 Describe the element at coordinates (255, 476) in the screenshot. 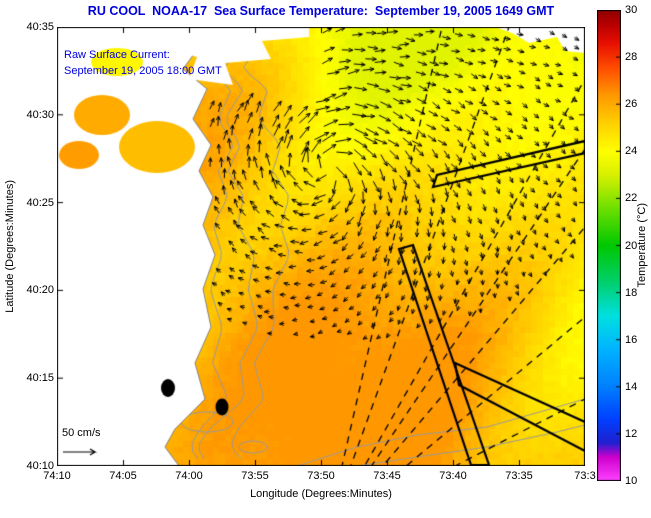

I see `x-tick-label: 73:55` at that location.